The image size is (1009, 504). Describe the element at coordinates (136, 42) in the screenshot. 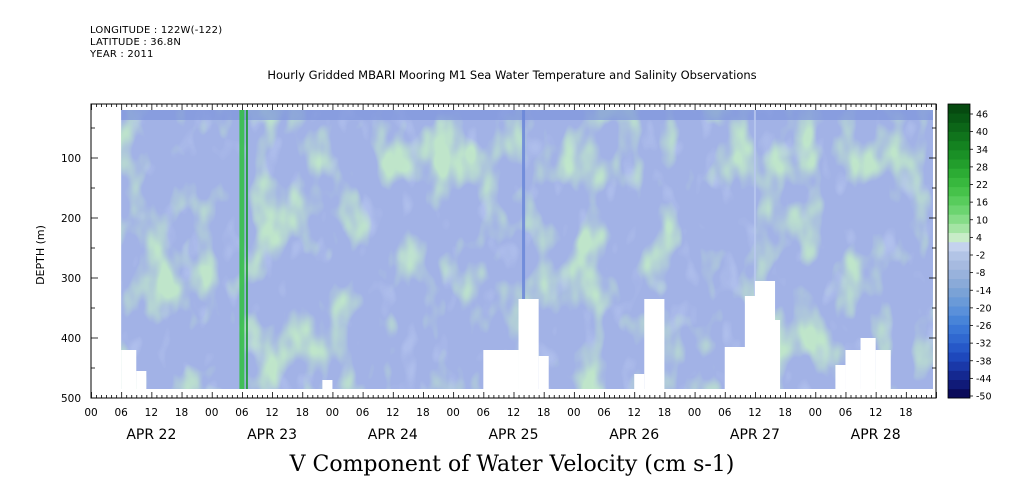

I see `latitude-label: LATITUDE : 36.8N` at that location.